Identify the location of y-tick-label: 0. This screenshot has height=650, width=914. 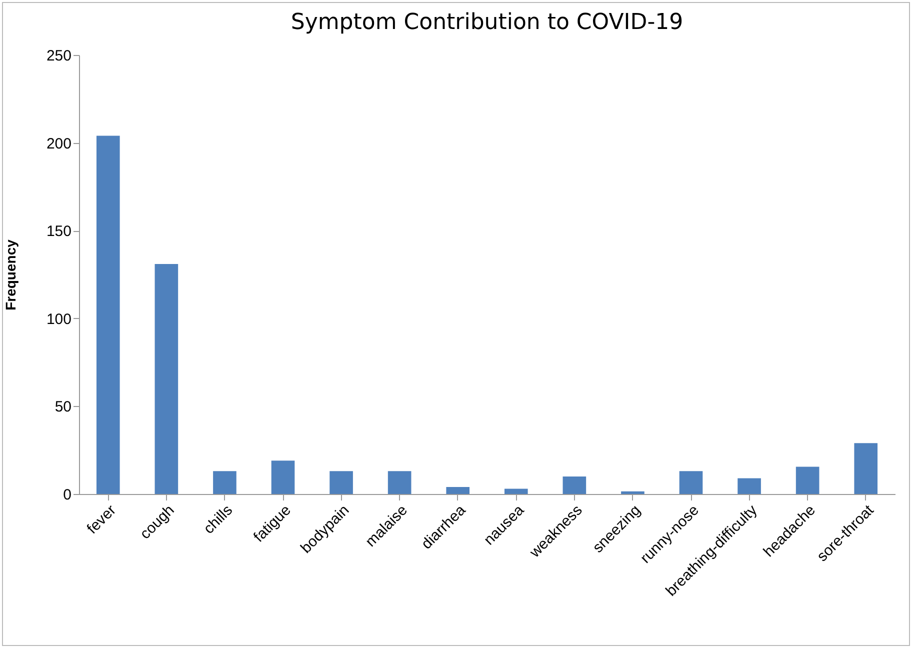
(67, 495).